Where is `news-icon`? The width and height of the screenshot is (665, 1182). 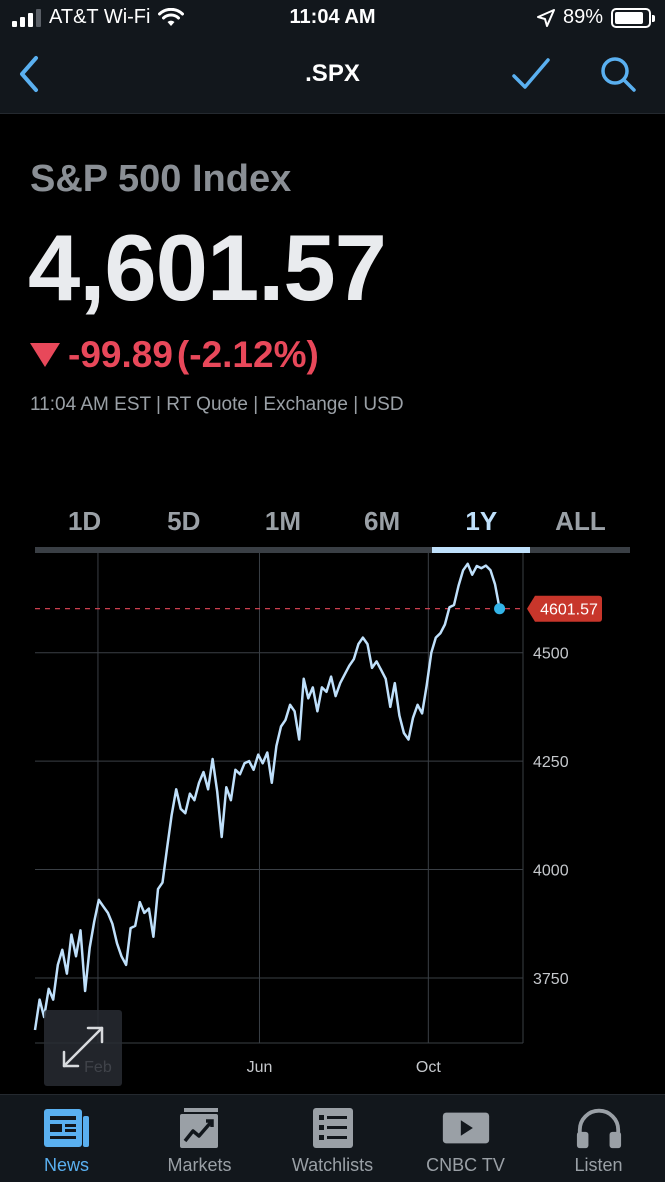
news-icon is located at coordinates (67, 1128).